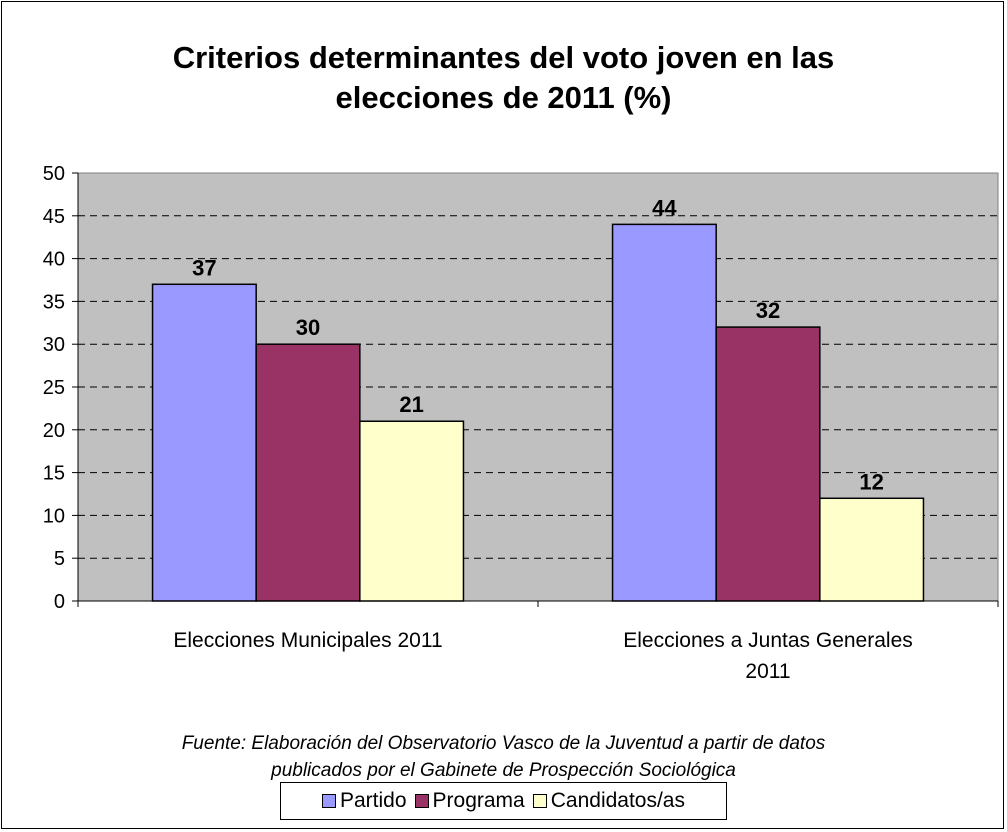 This screenshot has width=1007, height=832. What do you see at coordinates (871, 481) in the screenshot?
I see `data-label-candidatos-as-1: 12` at bounding box center [871, 481].